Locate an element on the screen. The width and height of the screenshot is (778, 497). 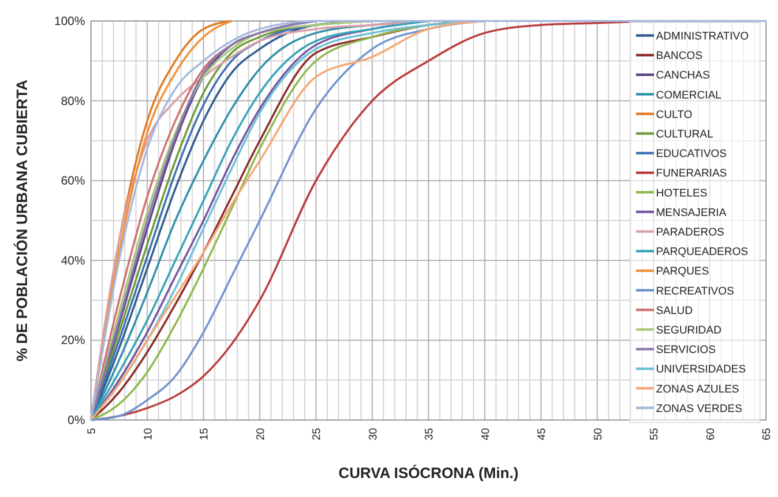
y-axis-title: % DE POBLACIÓN URBANA CUBIERTA is located at coordinates (22, 221).